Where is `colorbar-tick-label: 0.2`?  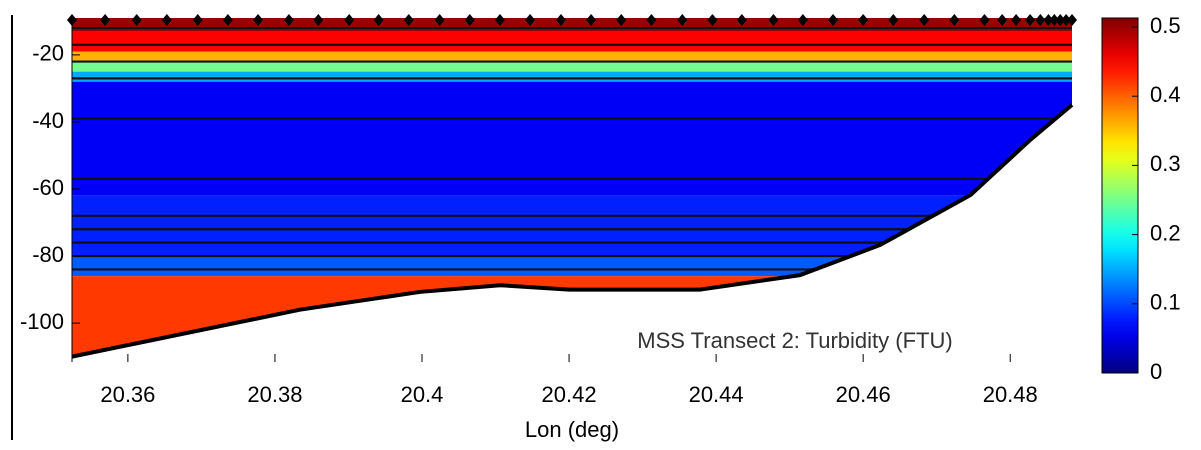
colorbar-tick-label: 0.2 is located at coordinates (1165, 232).